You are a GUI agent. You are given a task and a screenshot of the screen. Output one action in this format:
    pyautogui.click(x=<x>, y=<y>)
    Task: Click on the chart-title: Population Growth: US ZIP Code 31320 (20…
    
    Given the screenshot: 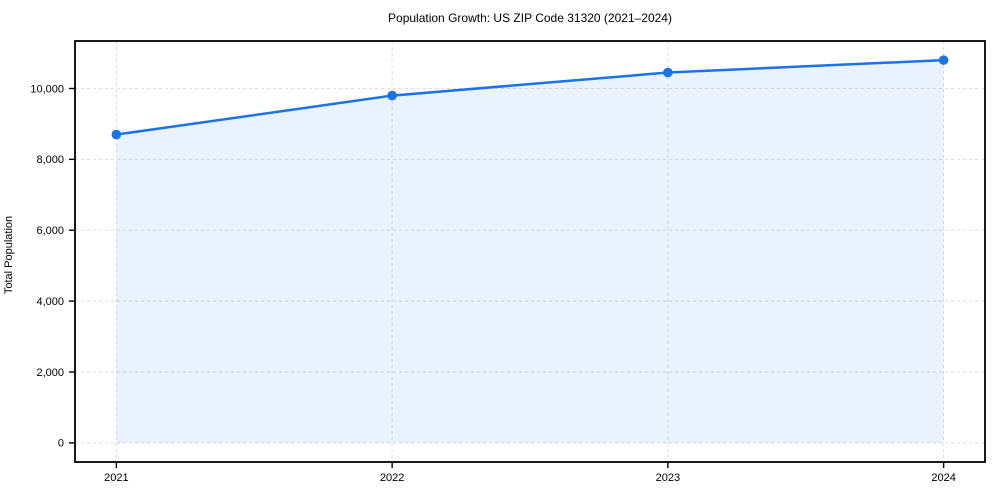 What is the action you would take?
    pyautogui.click(x=530, y=18)
    